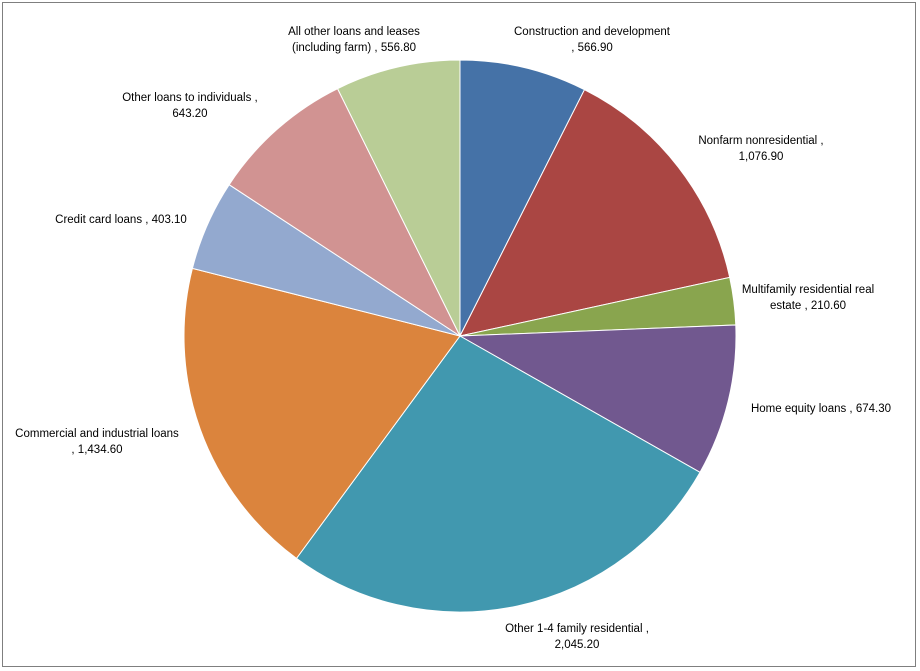  Describe the element at coordinates (592, 48) in the screenshot. I see `slice-label-line: , 566.90` at that location.